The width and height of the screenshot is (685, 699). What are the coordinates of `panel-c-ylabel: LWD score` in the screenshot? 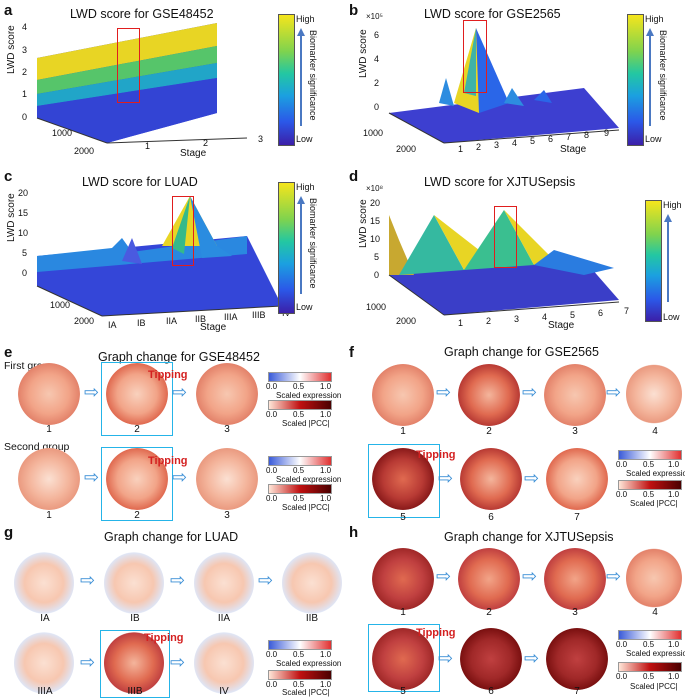 It's located at (11, 217).